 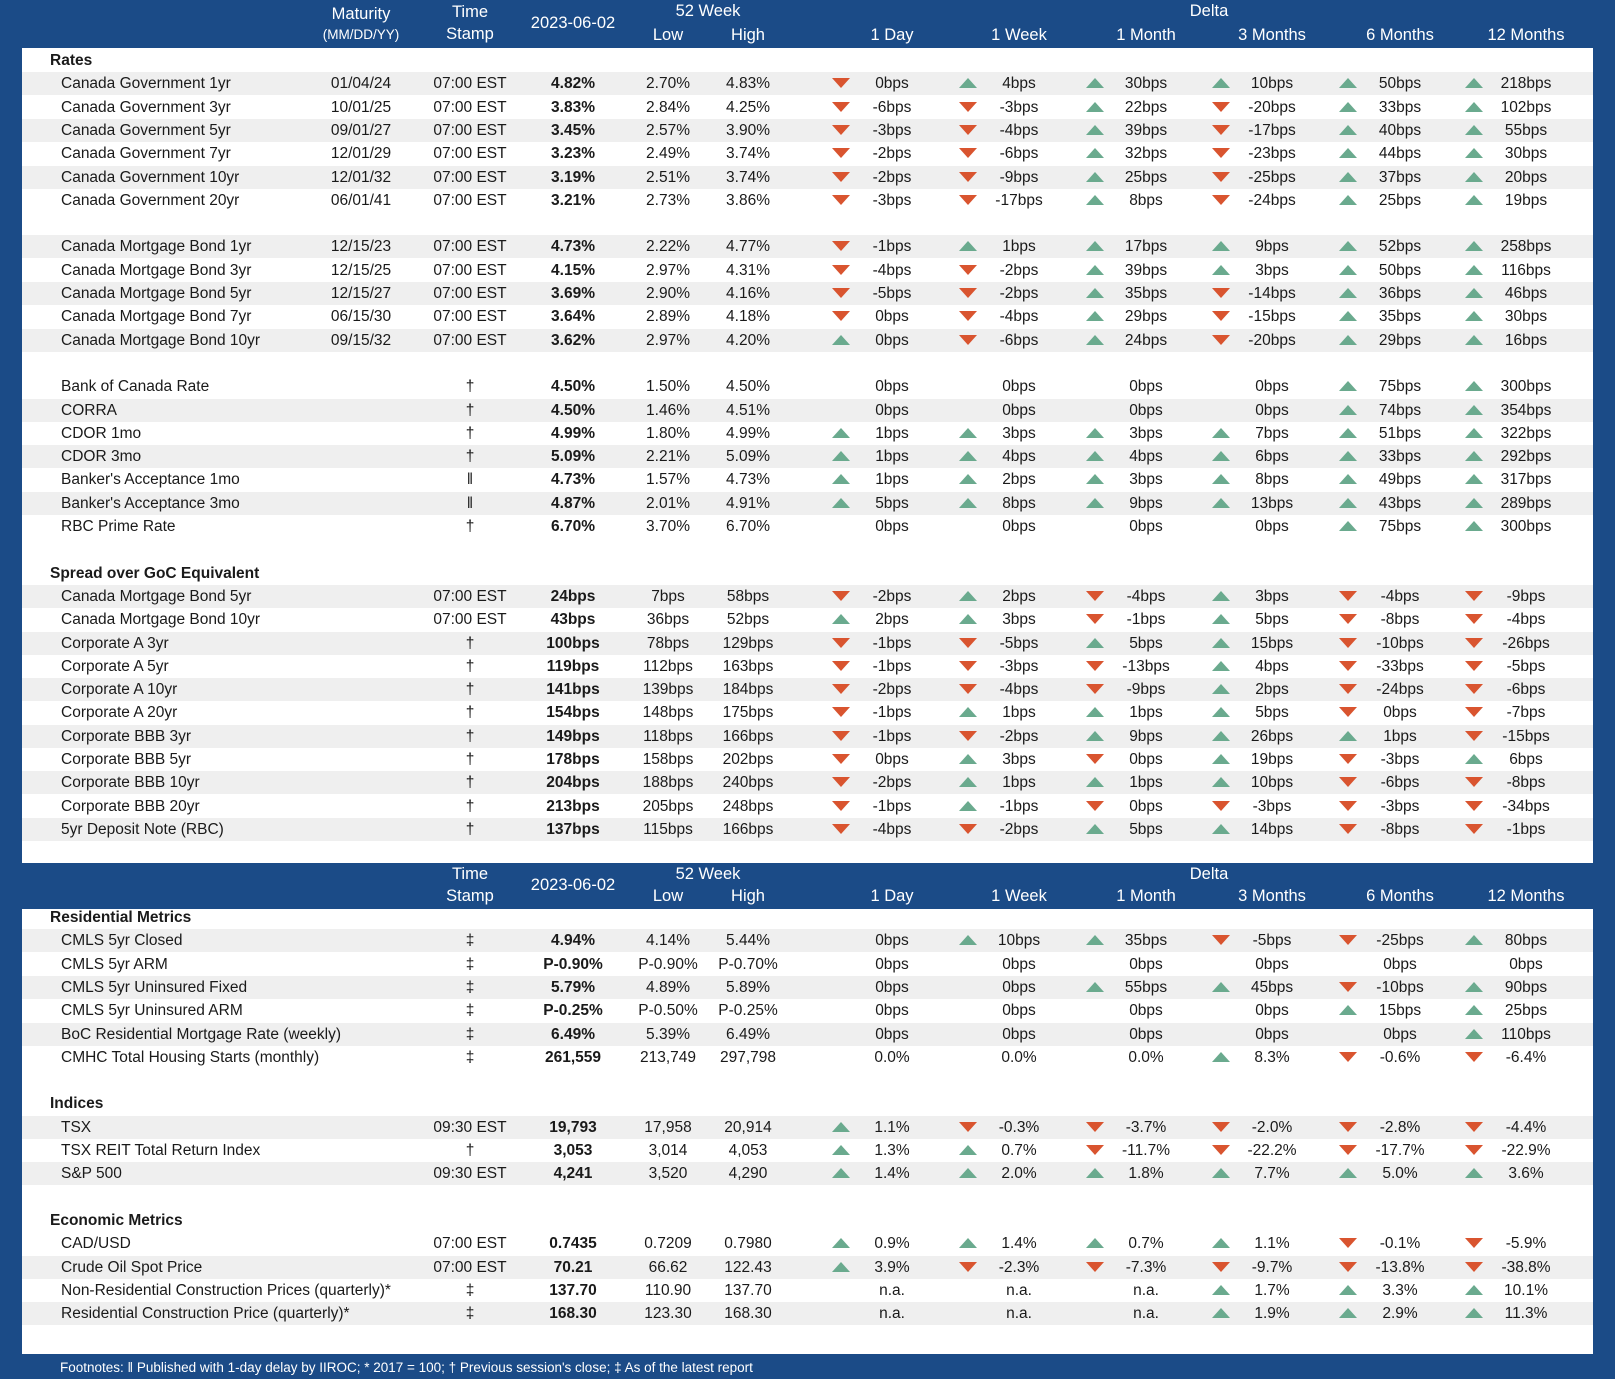 I want to click on high-52-week: 4.99%, so click(x=748, y=433).